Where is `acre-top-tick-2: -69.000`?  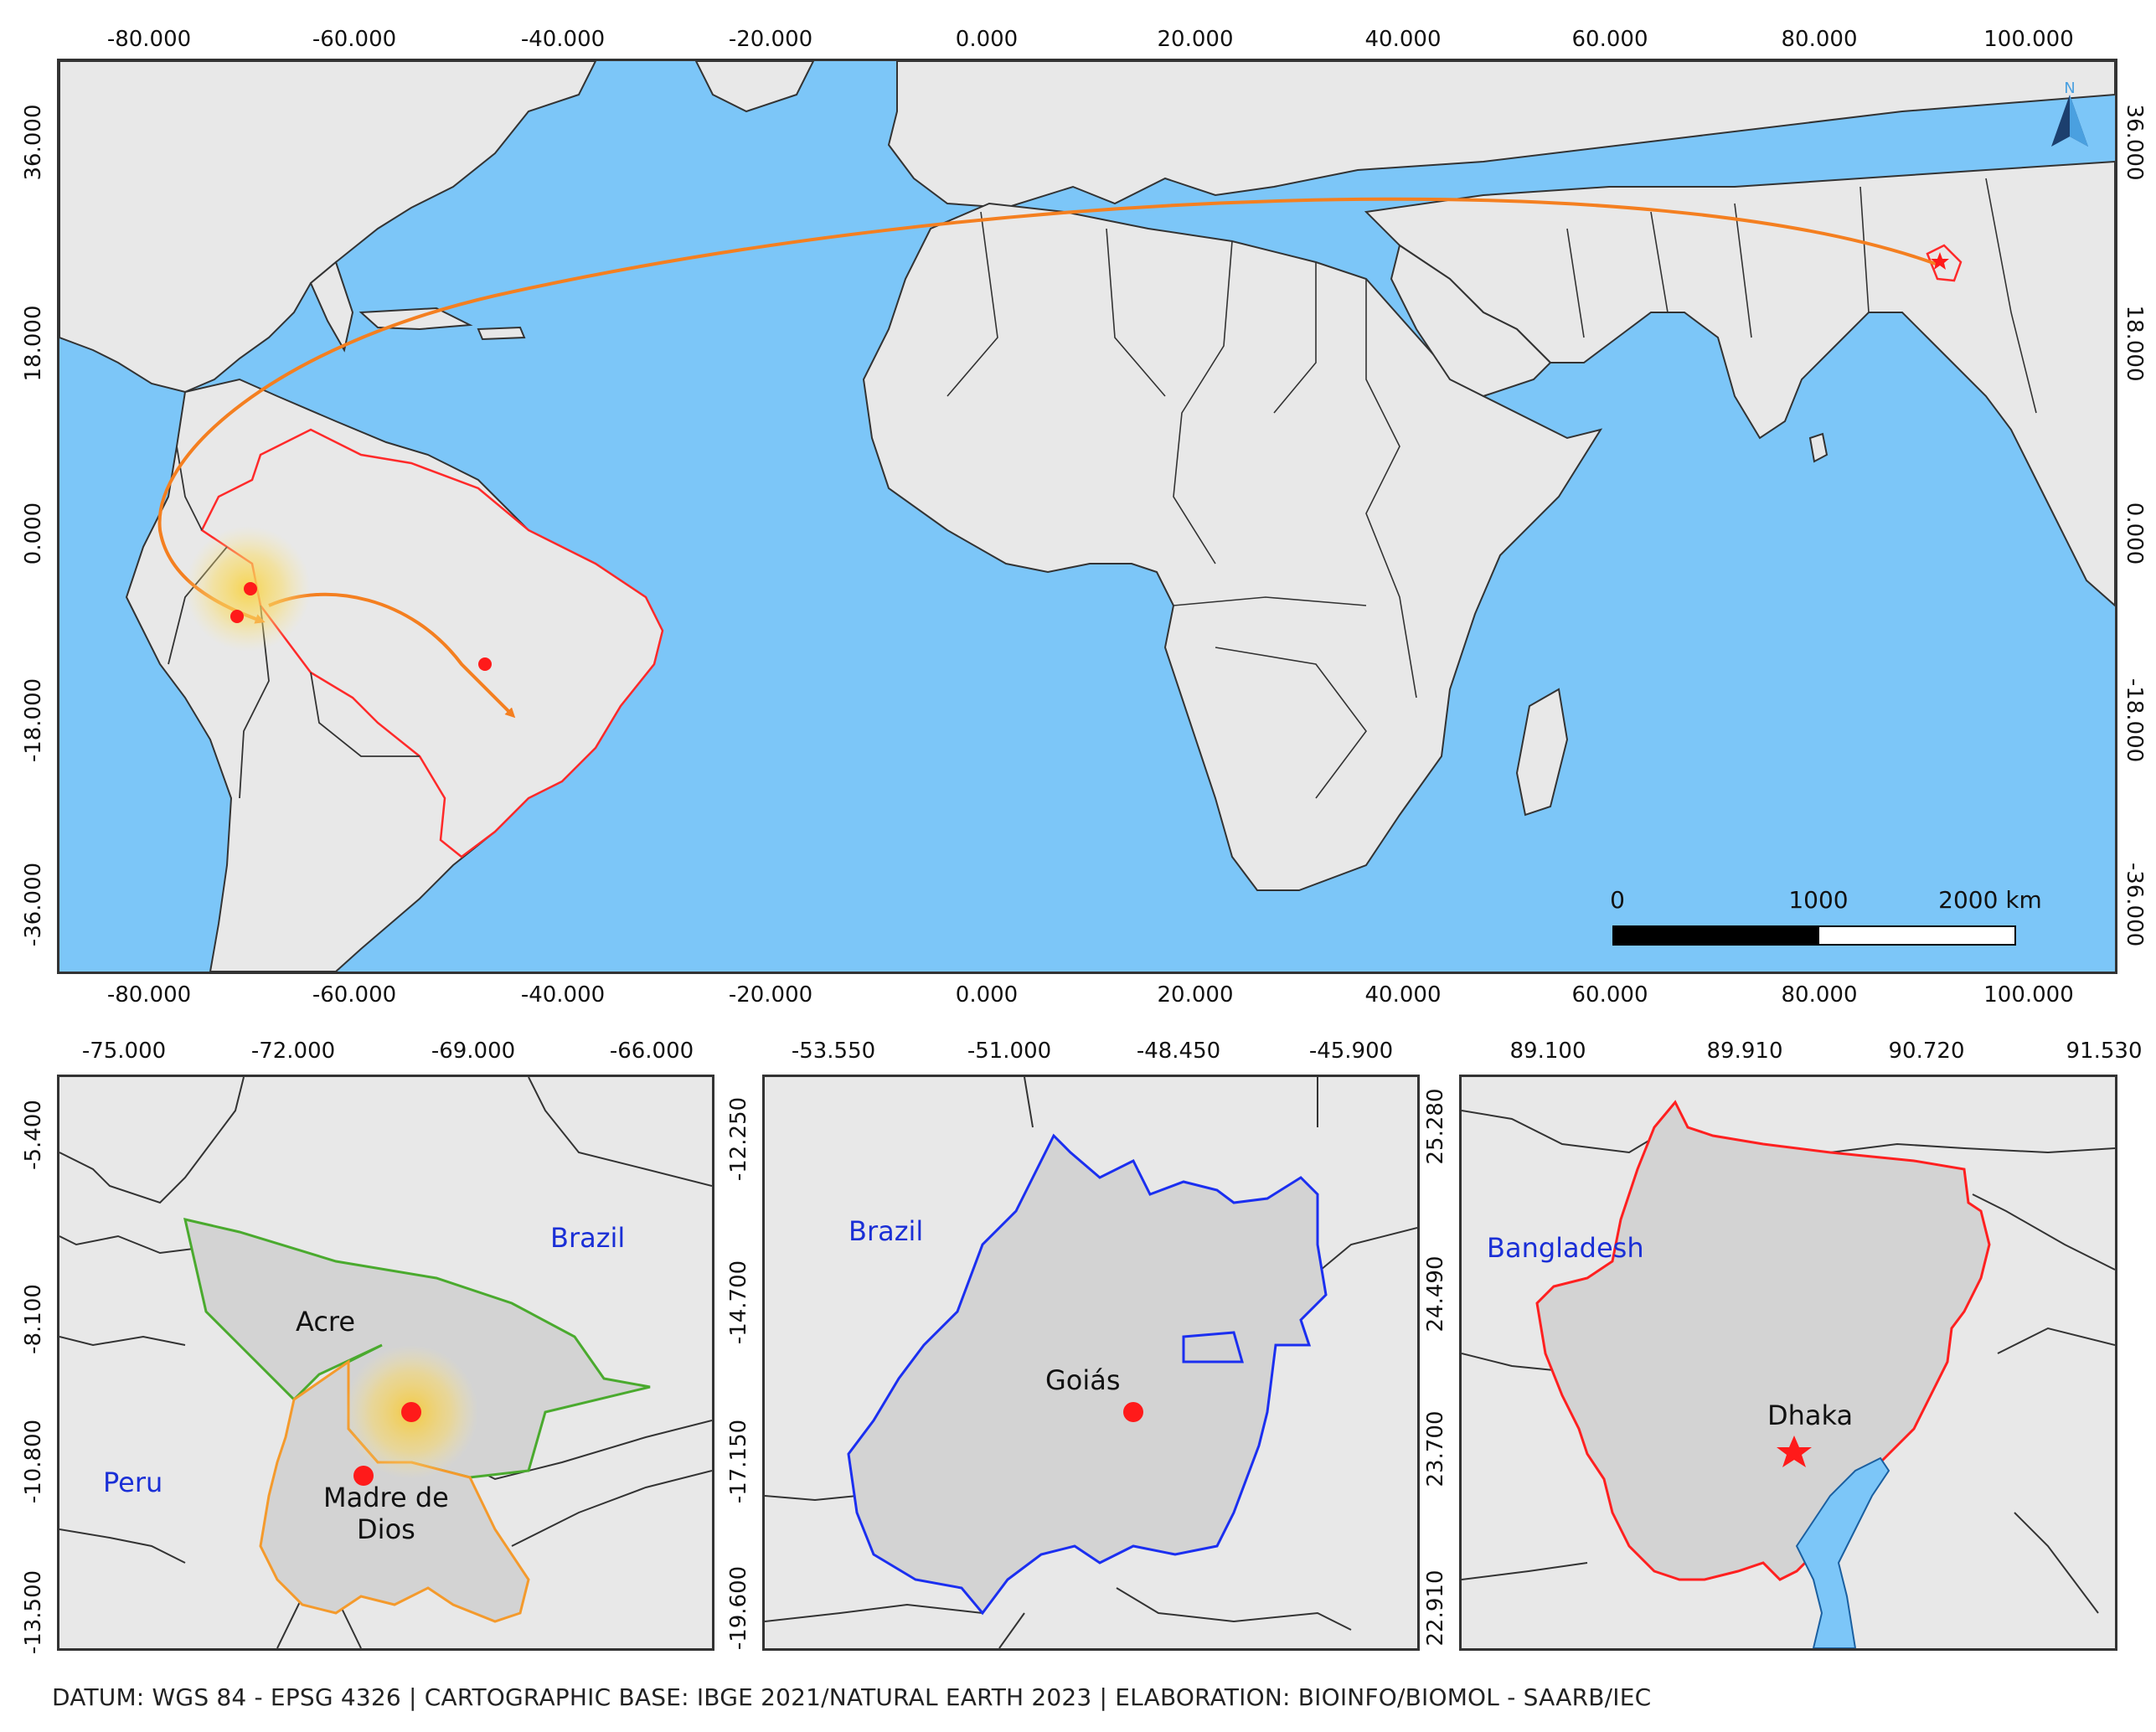 acre-top-tick-2: -69.000 is located at coordinates (474, 1051).